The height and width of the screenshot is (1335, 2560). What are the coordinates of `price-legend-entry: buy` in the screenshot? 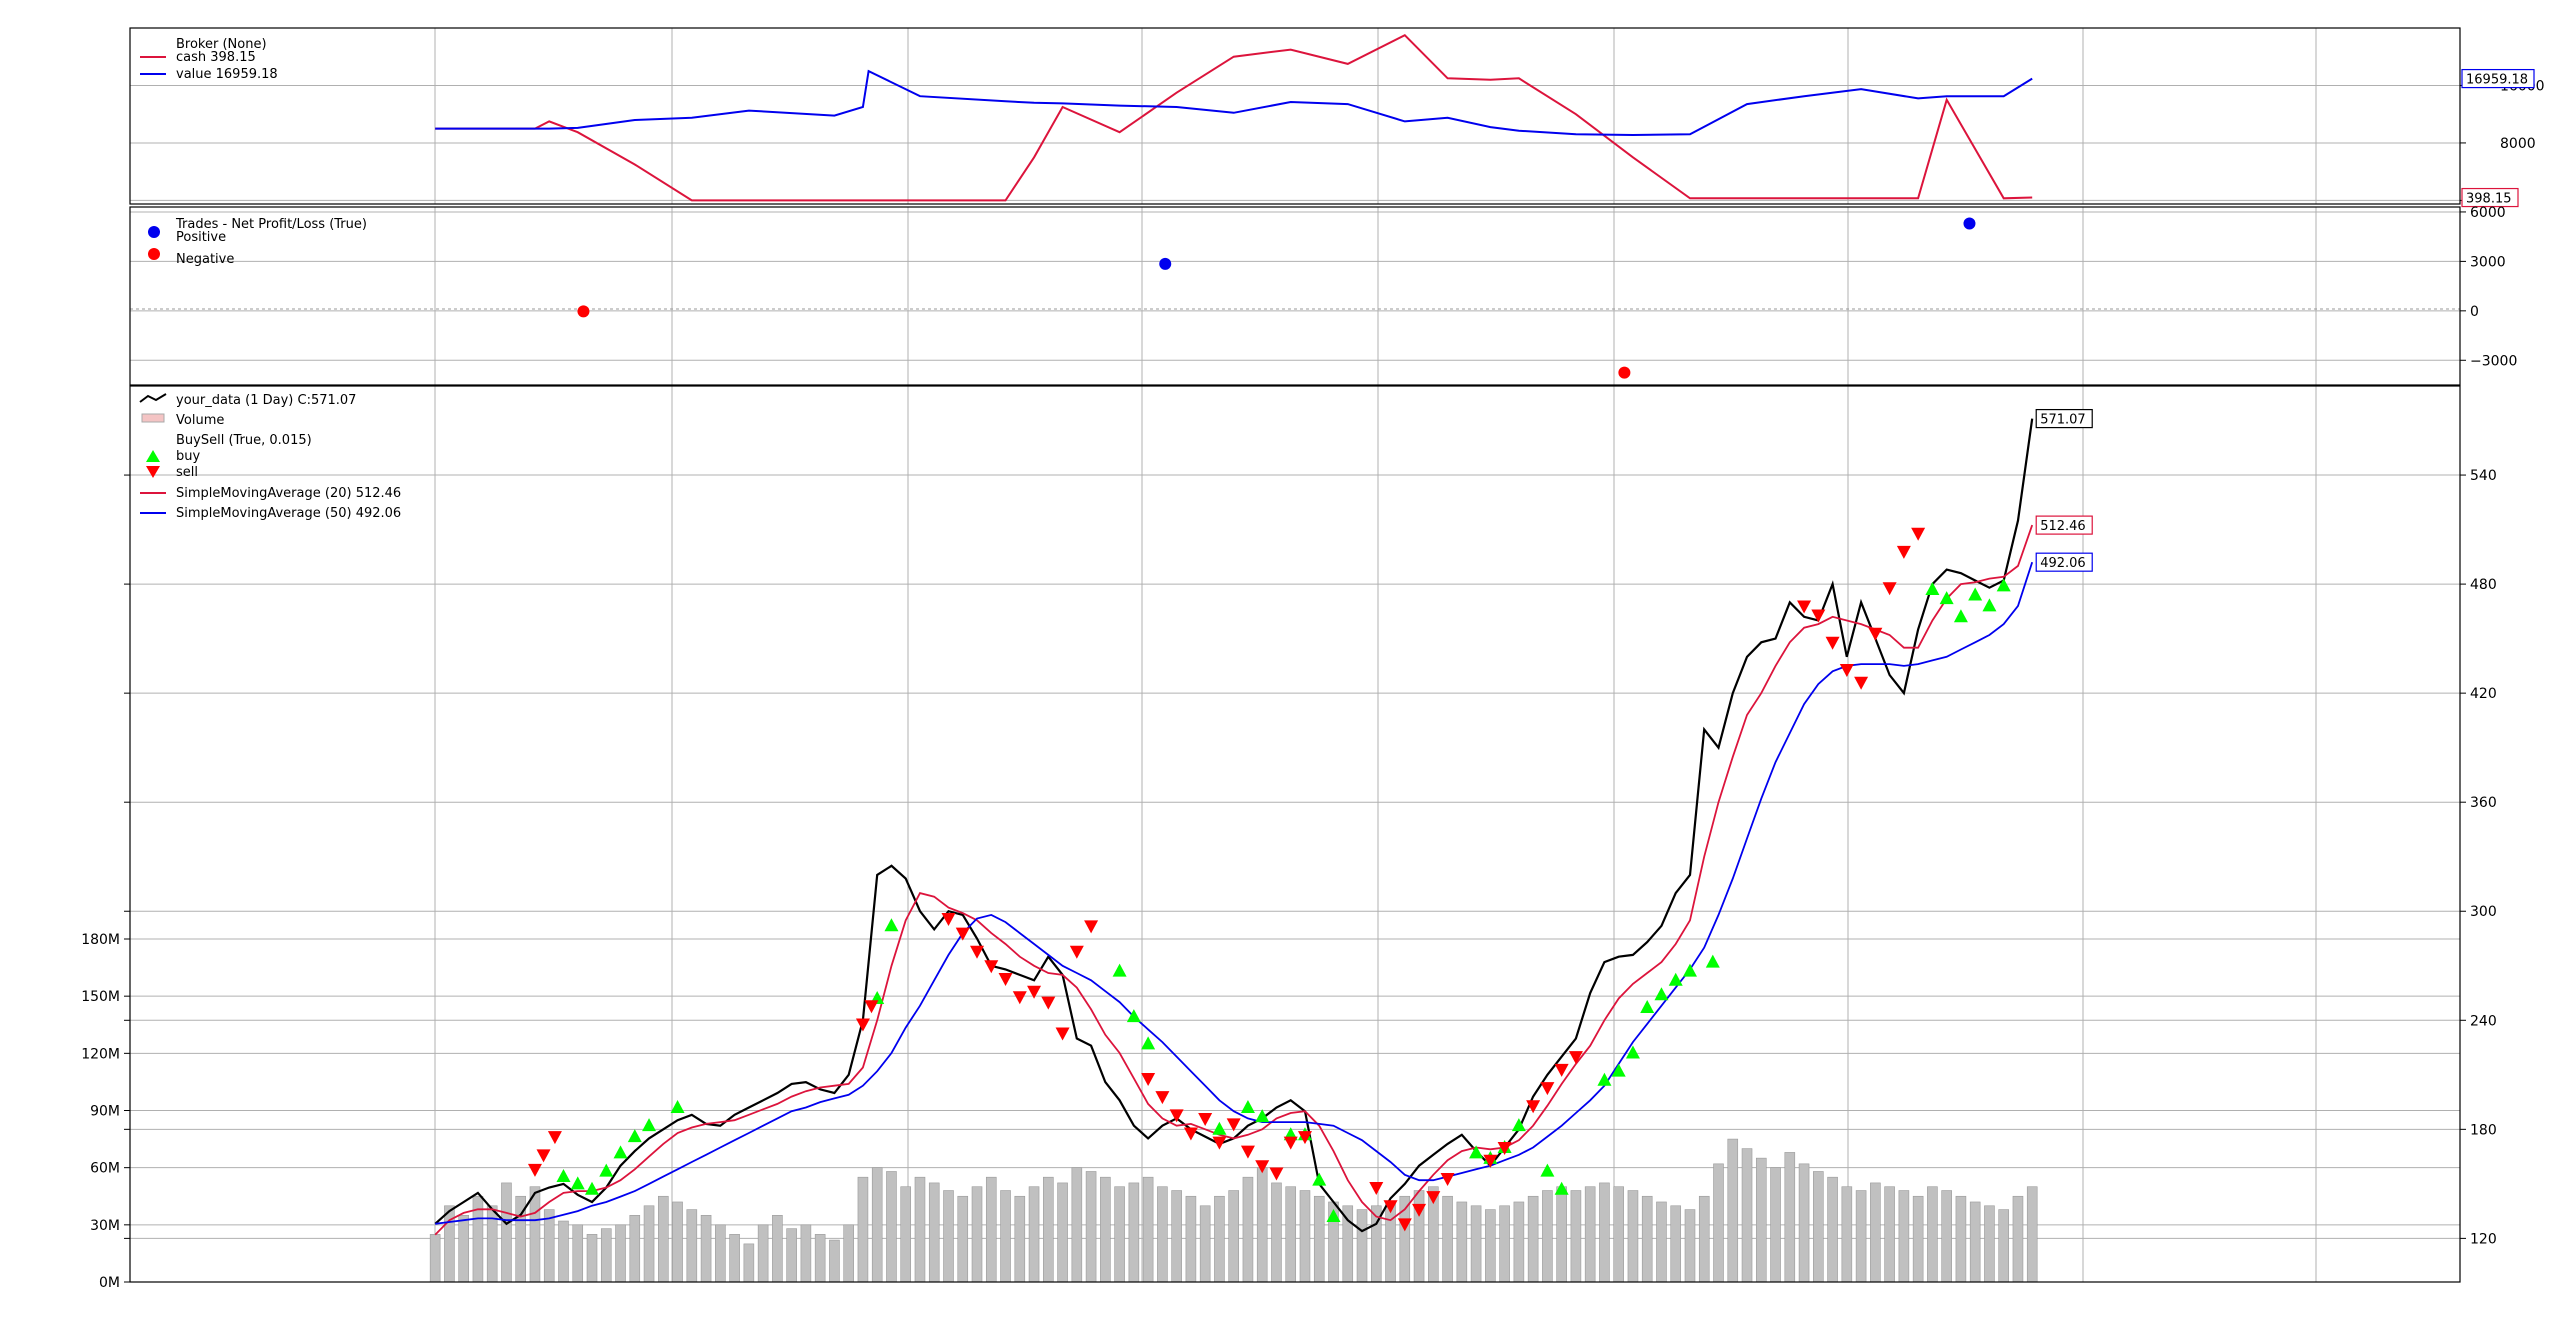 It's located at (188, 456).